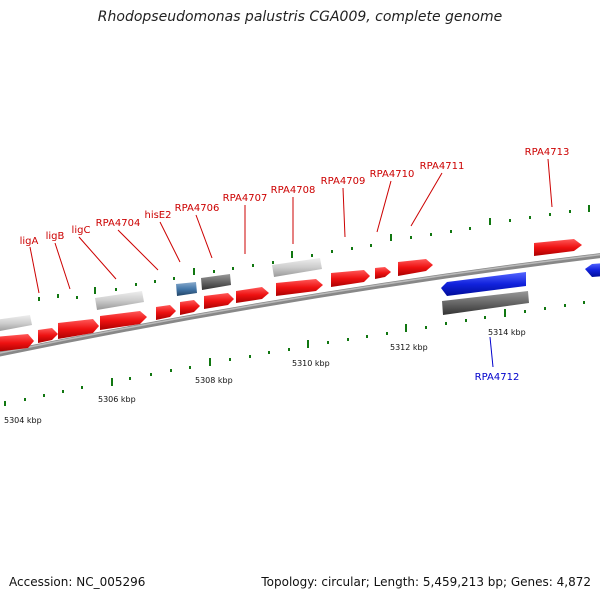 This screenshot has width=600, height=600. What do you see at coordinates (29, 241) in the screenshot?
I see `gene-label: ligA` at bounding box center [29, 241].